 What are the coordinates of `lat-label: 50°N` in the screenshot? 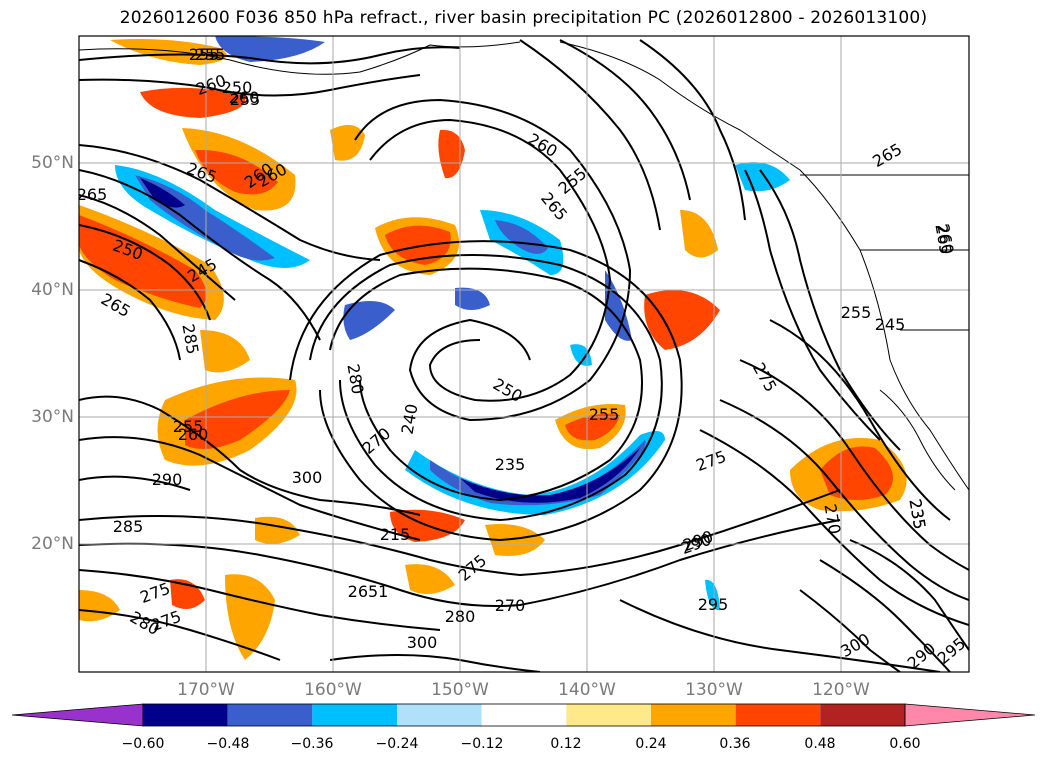 It's located at (52, 163).